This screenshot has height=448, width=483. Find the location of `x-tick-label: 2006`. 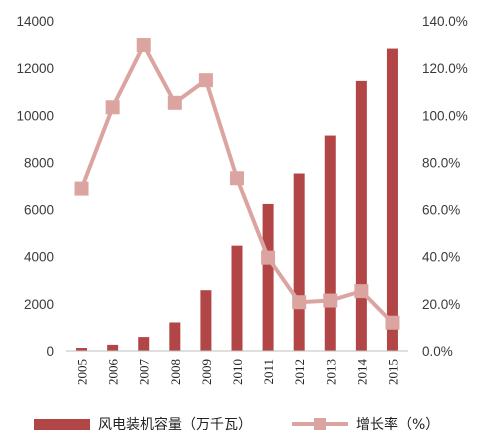

x-tick-label: 2006 is located at coordinates (113, 372).